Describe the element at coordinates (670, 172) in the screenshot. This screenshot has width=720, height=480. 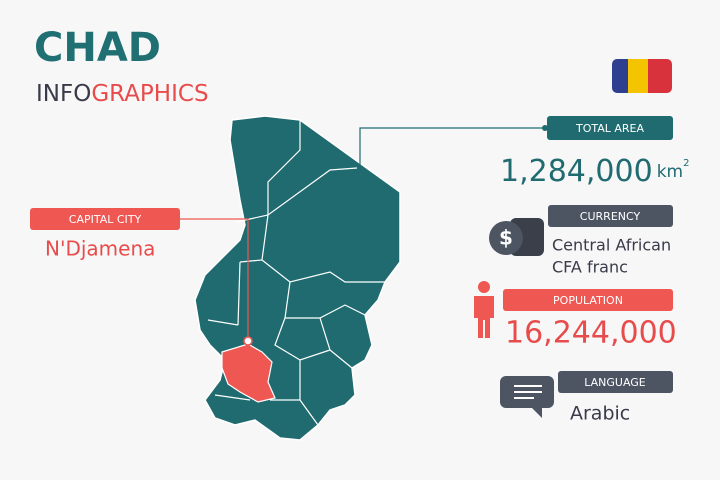
I see `unit: km` at that location.